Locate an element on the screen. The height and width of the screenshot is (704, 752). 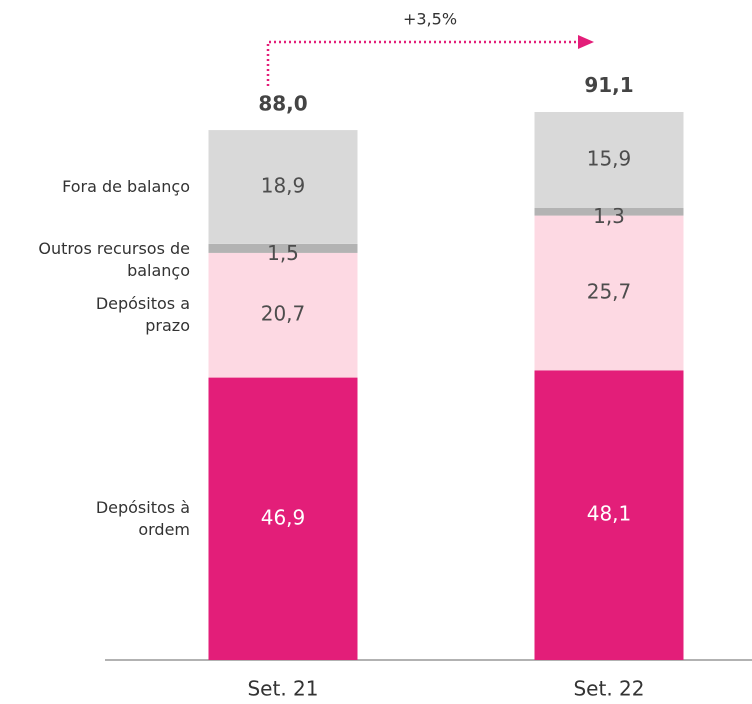
growth-arrow is located at coordinates (423, 63).